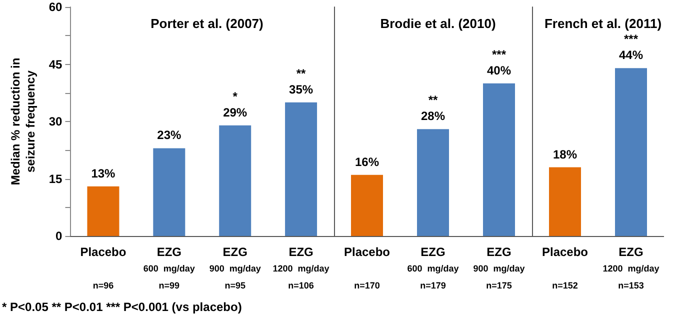 This screenshot has height=331, width=676. What do you see at coordinates (565, 267) in the screenshot?
I see `category-label: Placebo n=152` at bounding box center [565, 267].